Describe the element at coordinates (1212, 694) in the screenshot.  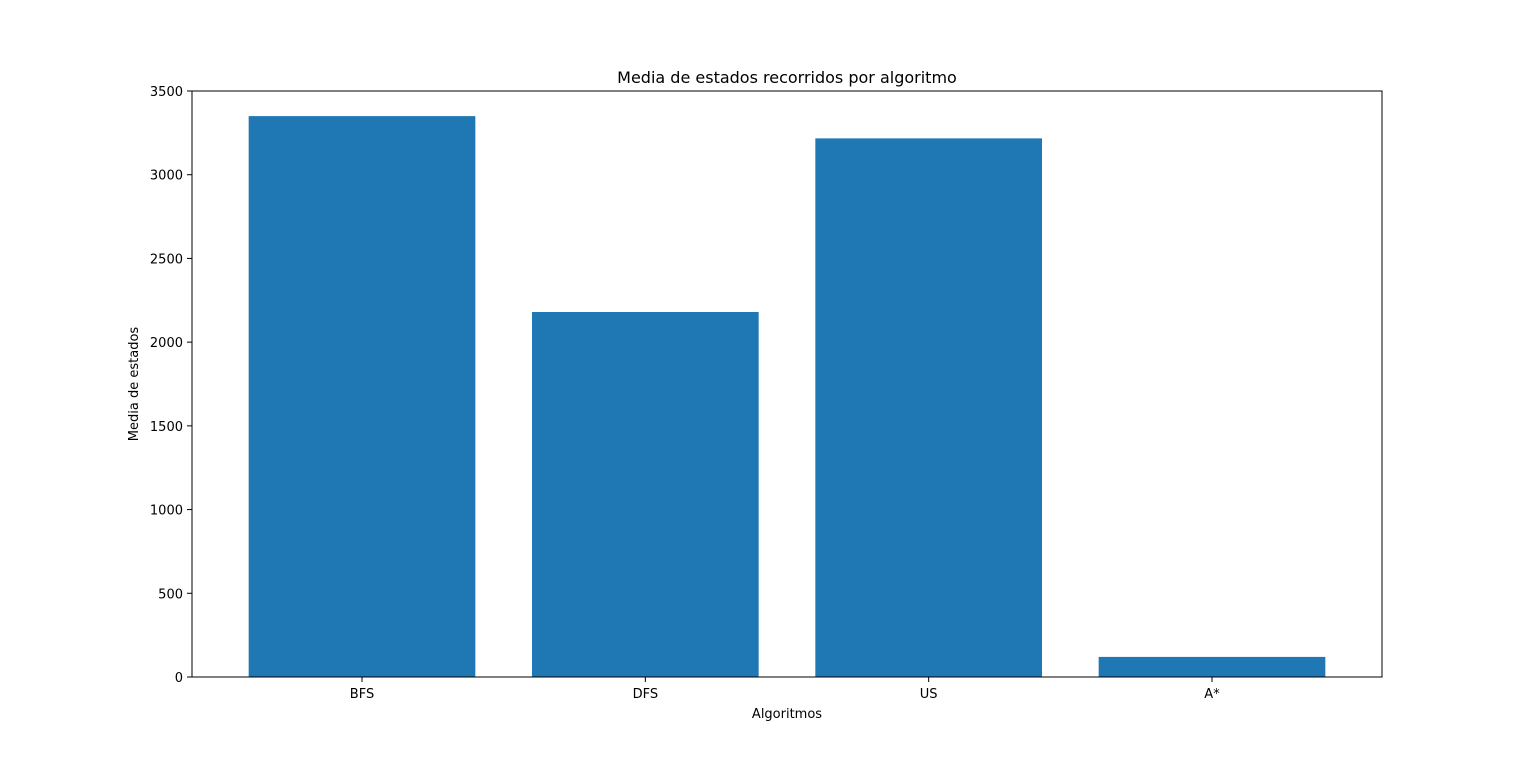
I see `x-tick-label: A*` at that location.